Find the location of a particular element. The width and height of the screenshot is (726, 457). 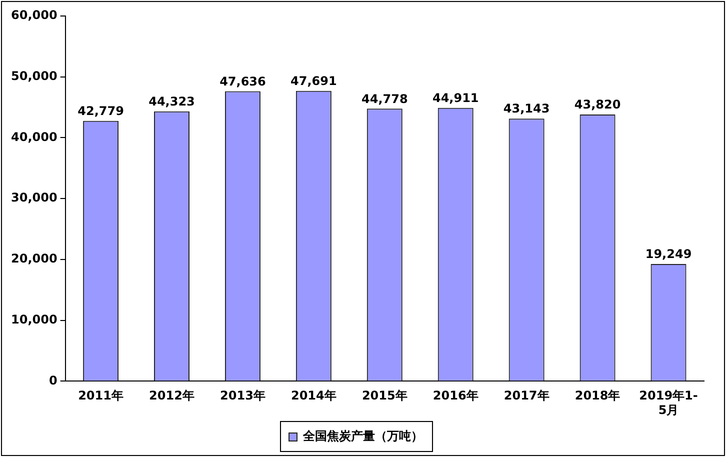

x-tick-label: 2017年 is located at coordinates (527, 395).